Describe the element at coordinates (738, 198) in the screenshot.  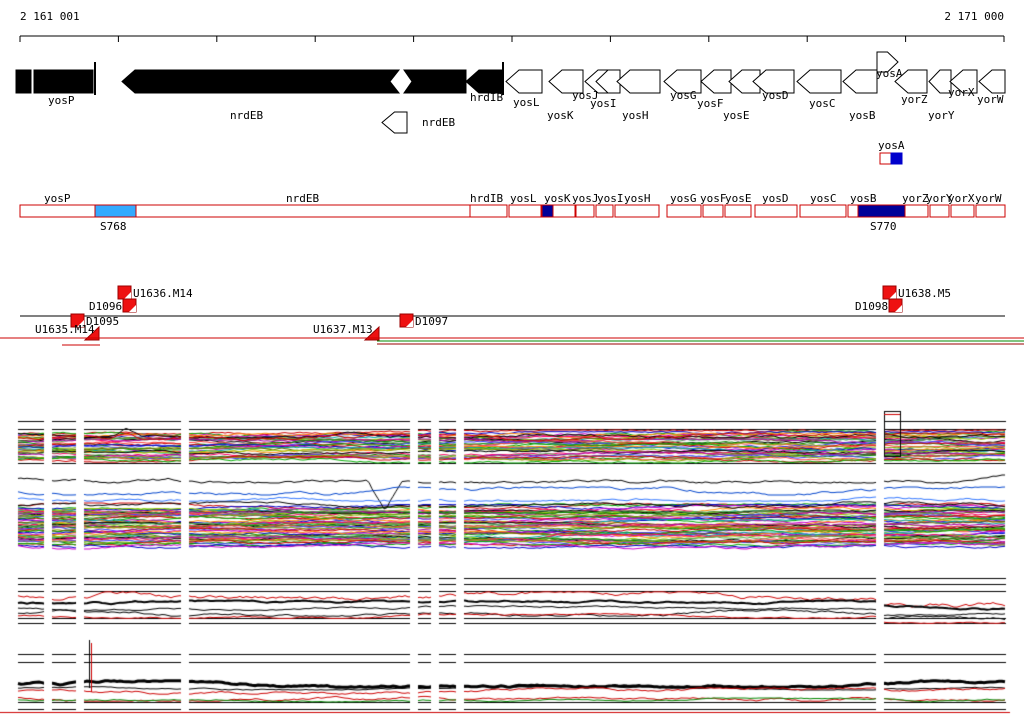
I see `gene-box-label-yosE: yosE` at that location.